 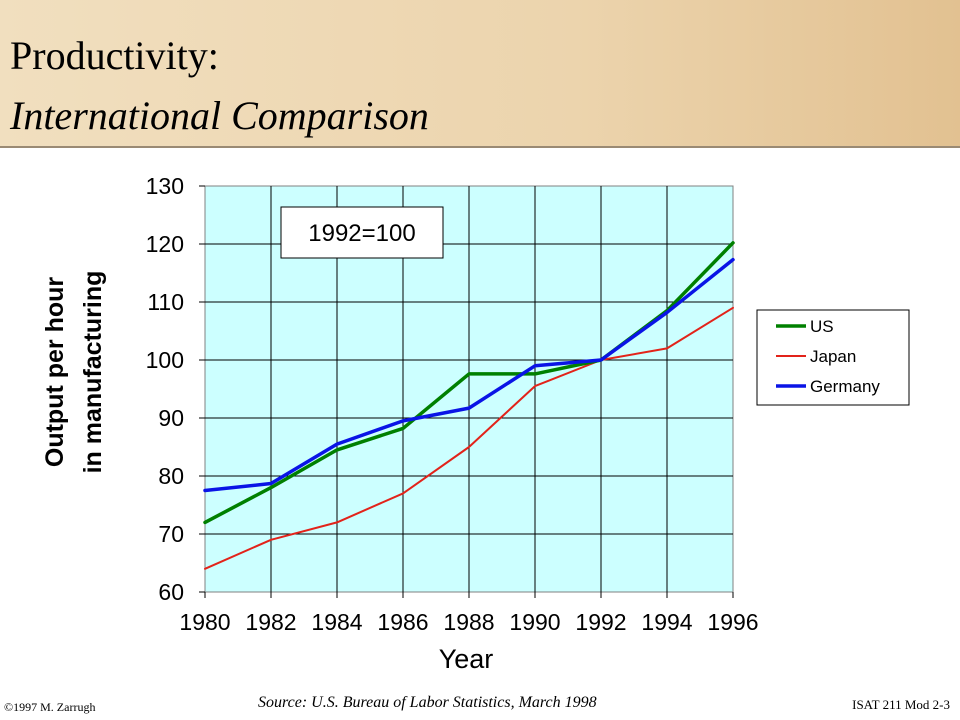 What do you see at coordinates (114, 55) in the screenshot?
I see `slide-title: Productivity:` at bounding box center [114, 55].